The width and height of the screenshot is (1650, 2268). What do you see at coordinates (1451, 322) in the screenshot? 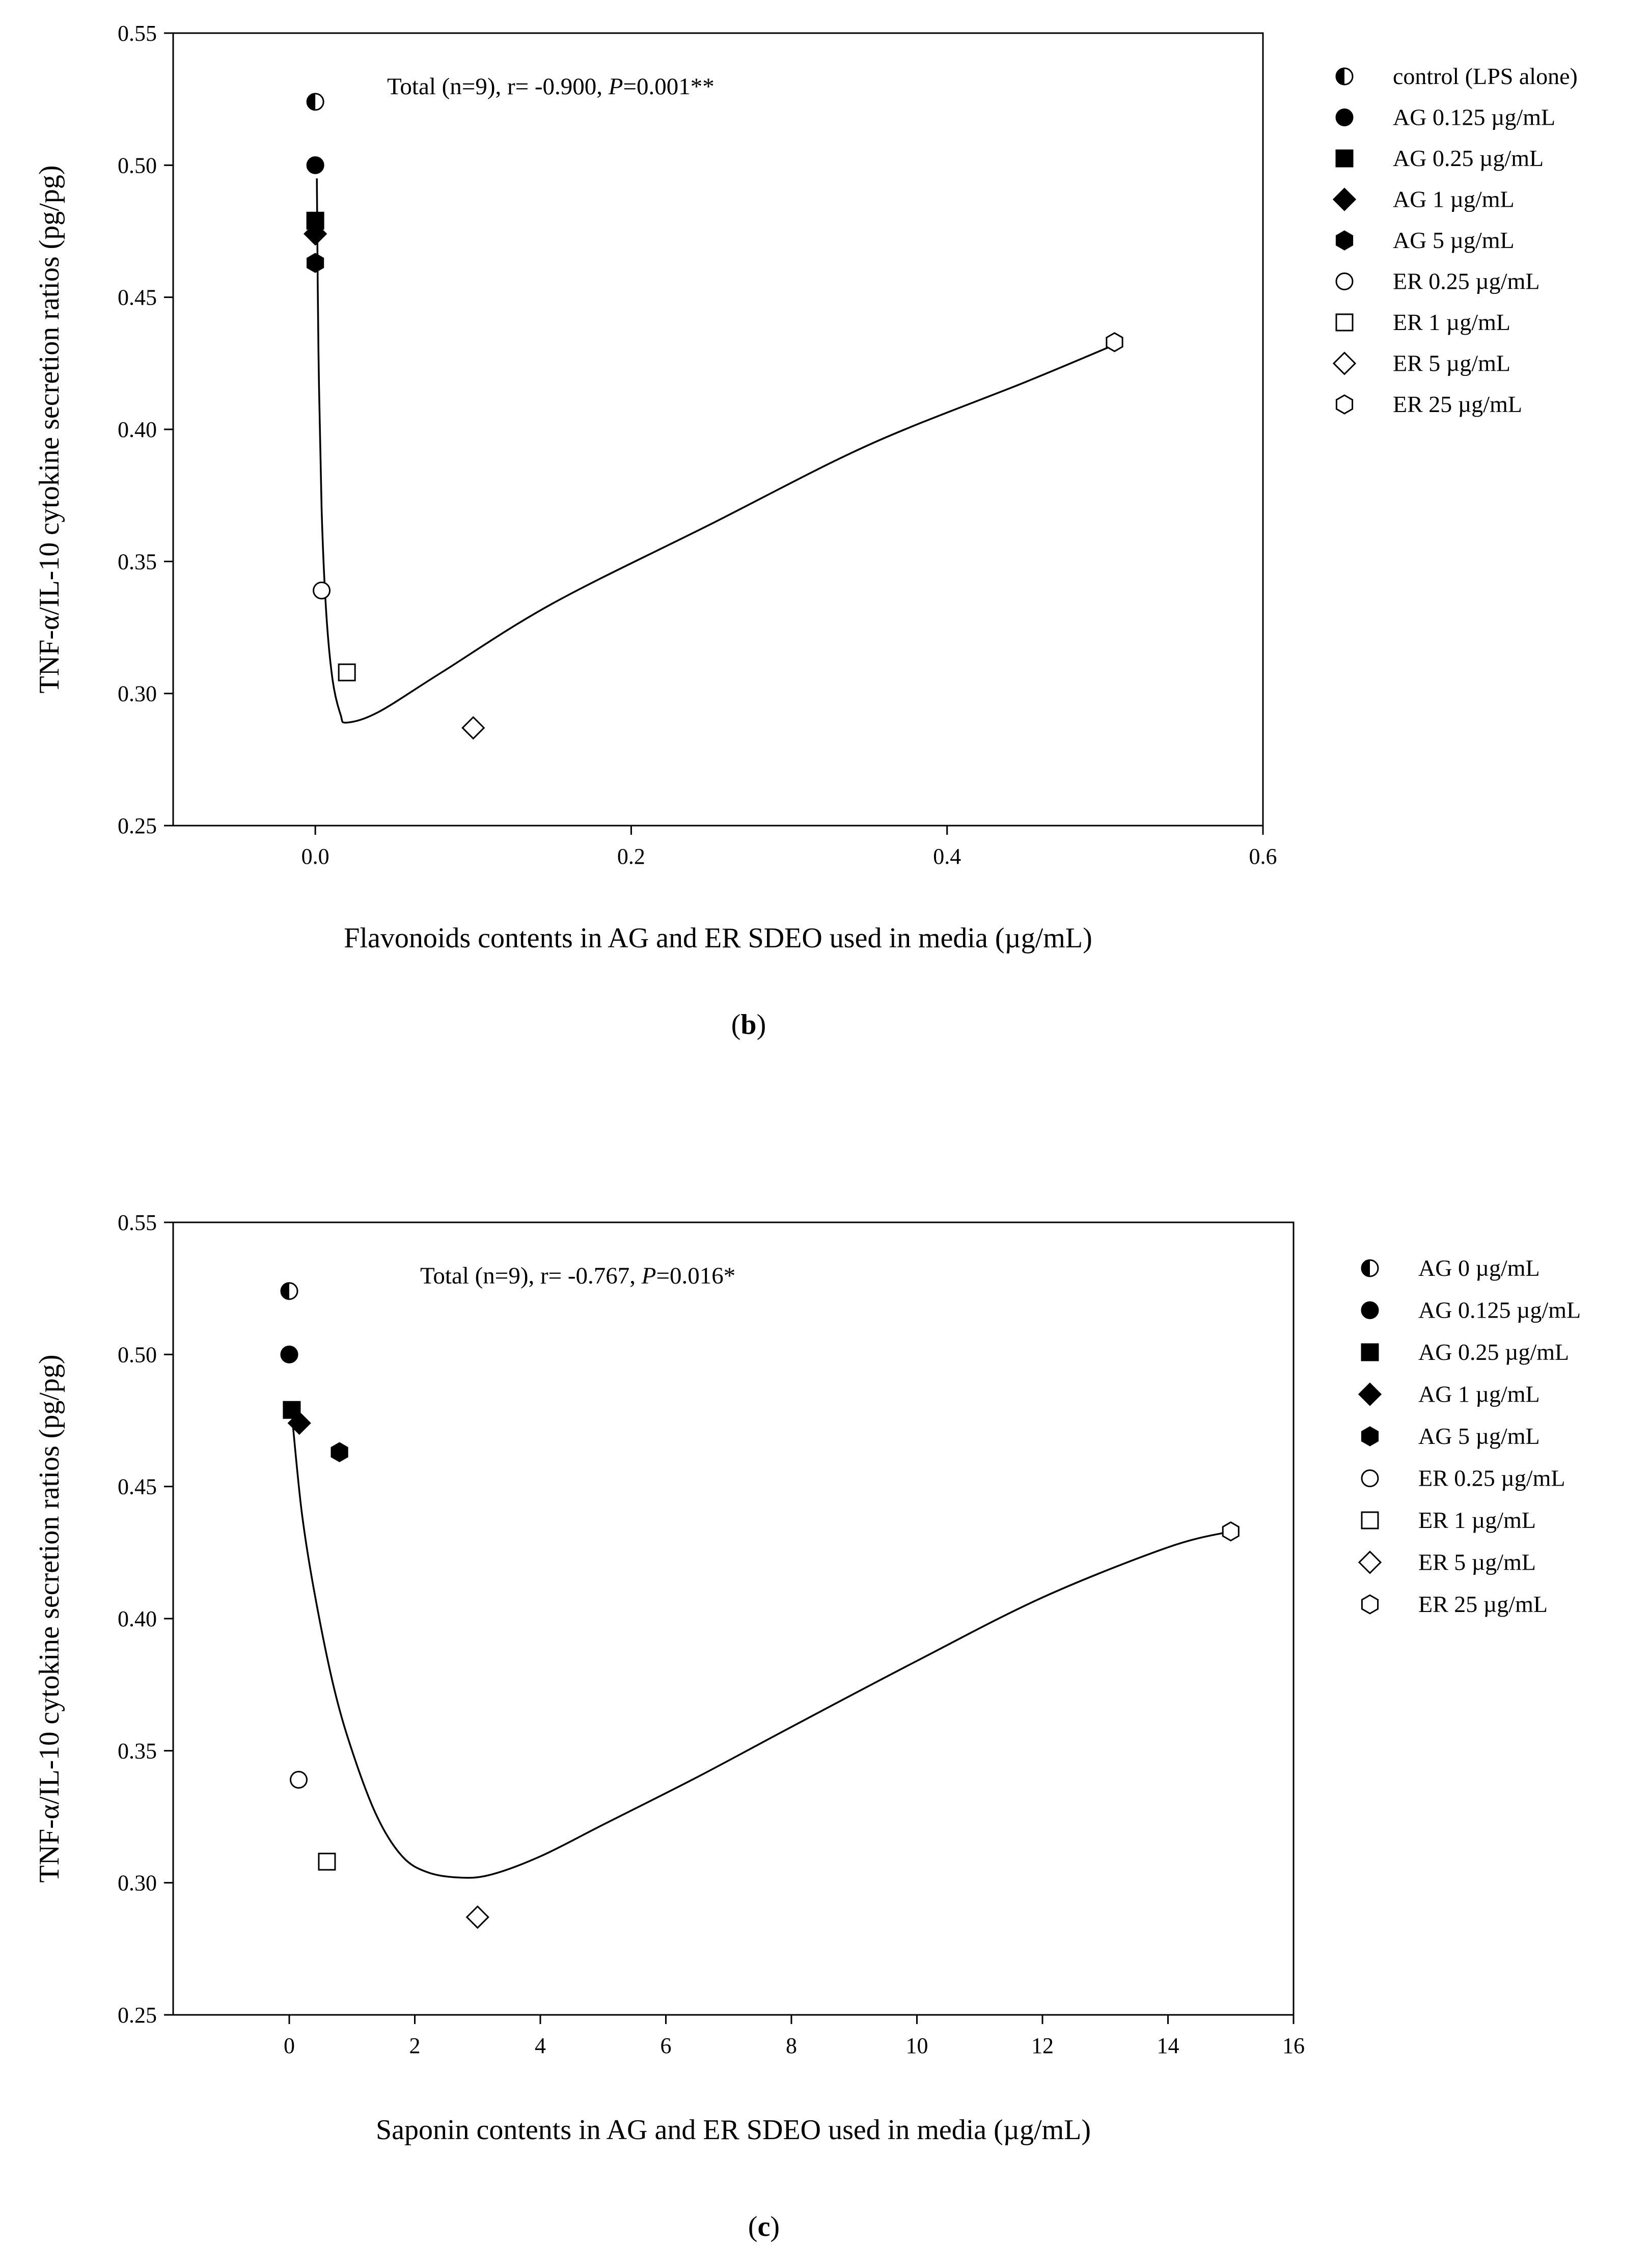
I see `legend-label: ER 1 µg/mL` at bounding box center [1451, 322].